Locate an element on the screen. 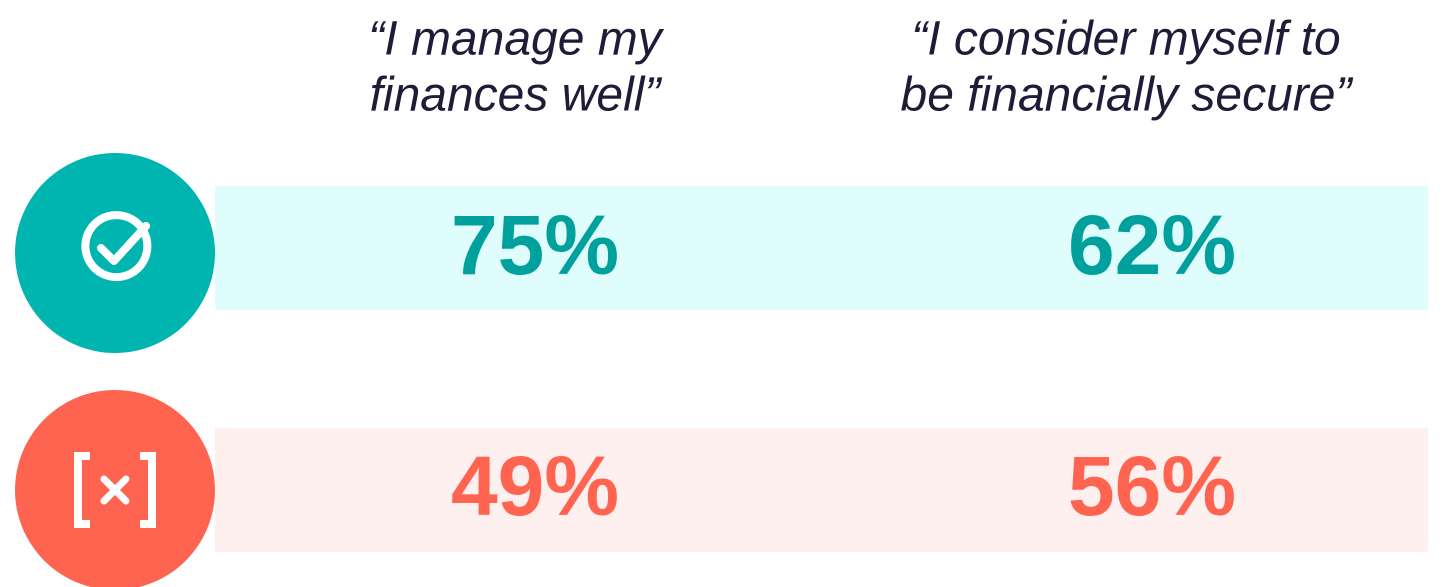  value: 49% is located at coordinates (535, 486).